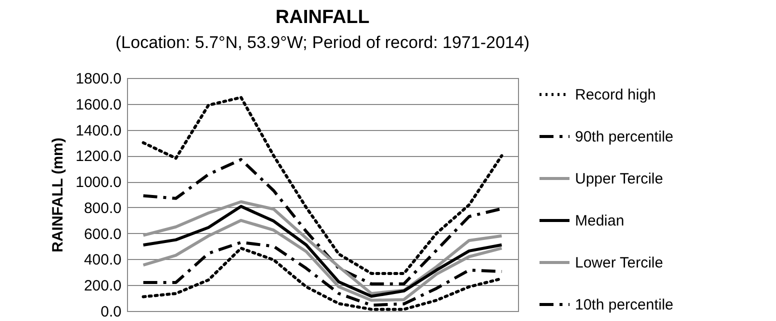 The height and width of the screenshot is (321, 776). What do you see at coordinates (323, 42) in the screenshot?
I see `chart-subtitle: (Location: 5.7°N, 53.9°W; Period of record: 1971-2014)` at bounding box center [323, 42].